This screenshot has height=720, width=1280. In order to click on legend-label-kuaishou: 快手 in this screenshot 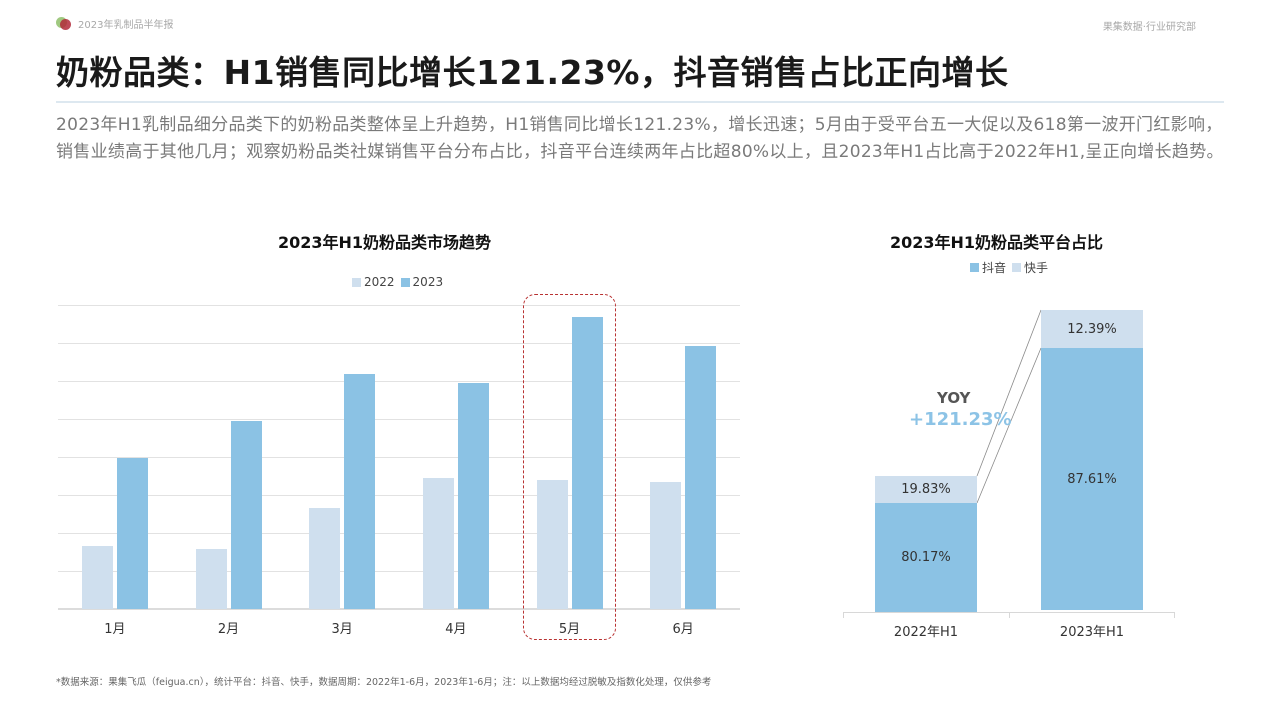, I will do `click(1036, 268)`.